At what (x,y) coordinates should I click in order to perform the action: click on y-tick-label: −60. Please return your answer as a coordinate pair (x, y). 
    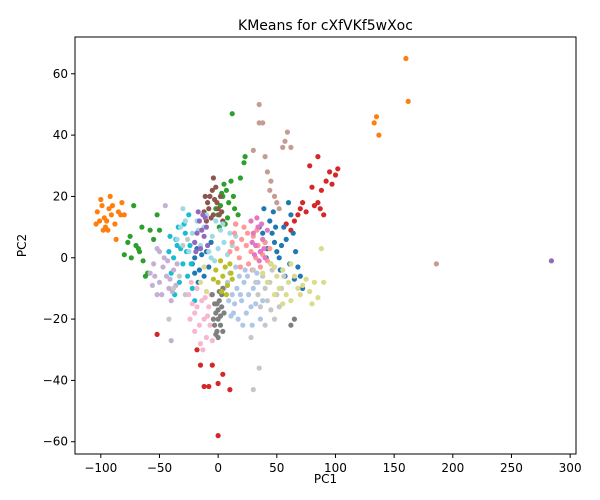
    Looking at the image, I should click on (55, 442).